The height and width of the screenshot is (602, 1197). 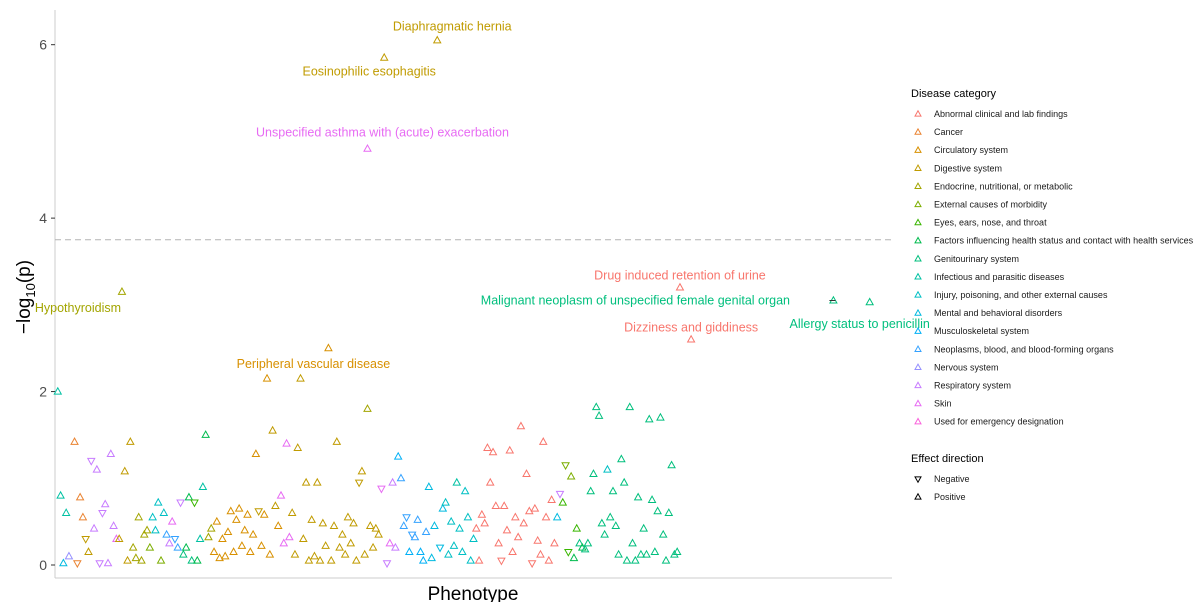 I want to click on legend-item-label: External causes of morbidity, so click(x=991, y=205).